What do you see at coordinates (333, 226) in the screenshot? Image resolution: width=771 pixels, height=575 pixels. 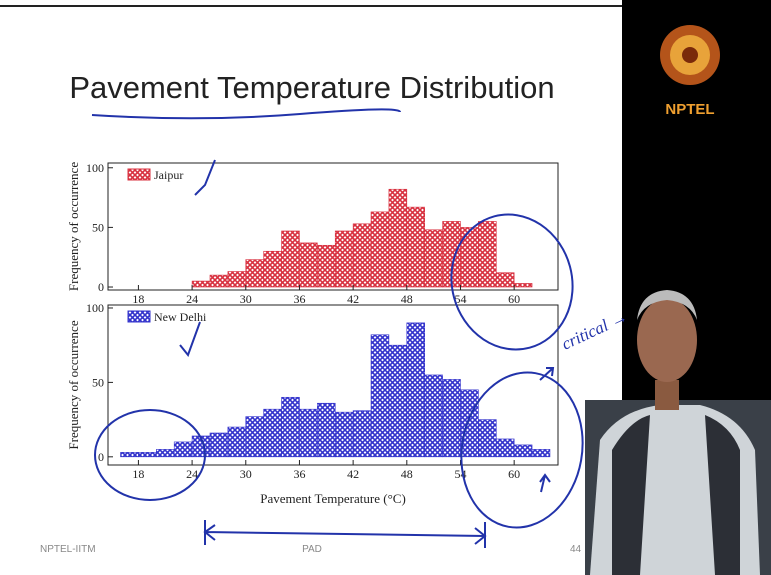 I see `plot-frame` at bounding box center [333, 226].